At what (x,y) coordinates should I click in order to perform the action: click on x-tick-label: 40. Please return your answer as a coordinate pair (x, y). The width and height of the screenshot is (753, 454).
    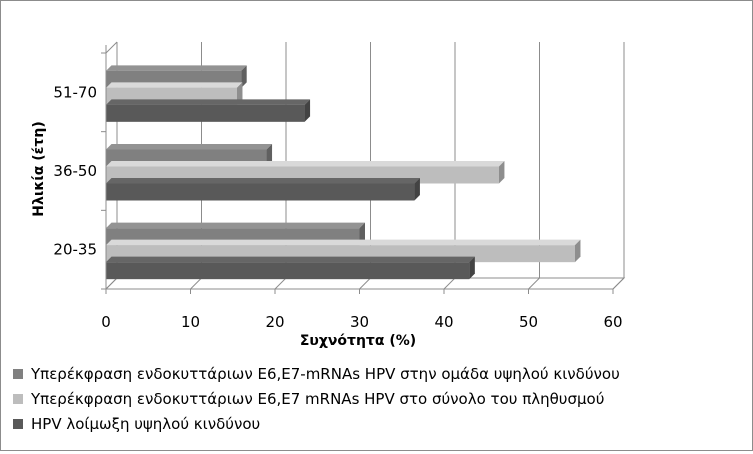
    Looking at the image, I should click on (443, 322).